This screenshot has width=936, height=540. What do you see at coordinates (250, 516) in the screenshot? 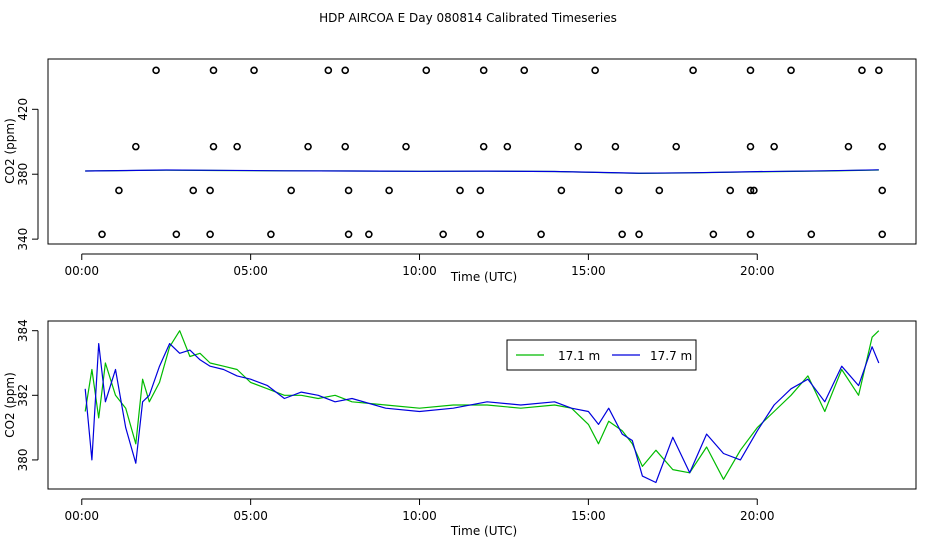
I see `bot-x-tick-label: 05:00` at bounding box center [250, 516].